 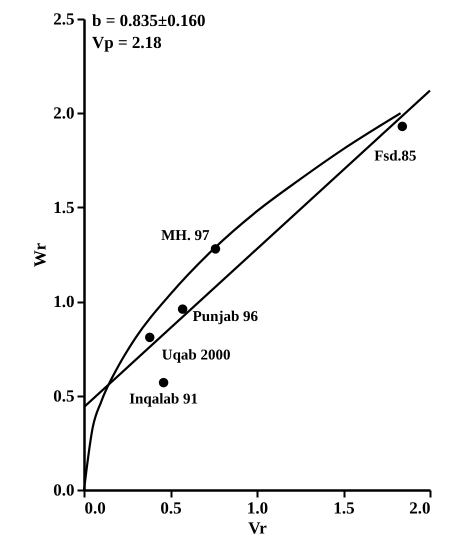 I want to click on y-tick-label: 2.0, so click(x=63, y=113).